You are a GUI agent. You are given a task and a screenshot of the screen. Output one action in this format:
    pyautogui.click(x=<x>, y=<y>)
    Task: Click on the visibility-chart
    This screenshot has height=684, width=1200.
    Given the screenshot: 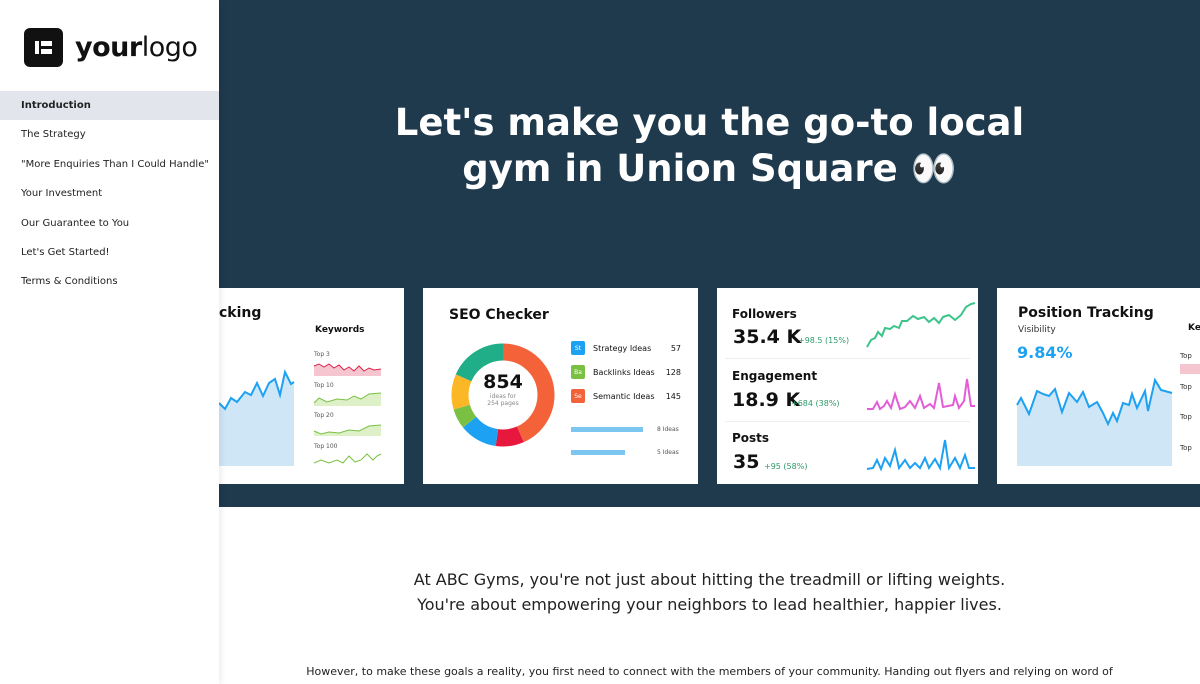 What is the action you would take?
    pyautogui.click(x=1108, y=415)
    